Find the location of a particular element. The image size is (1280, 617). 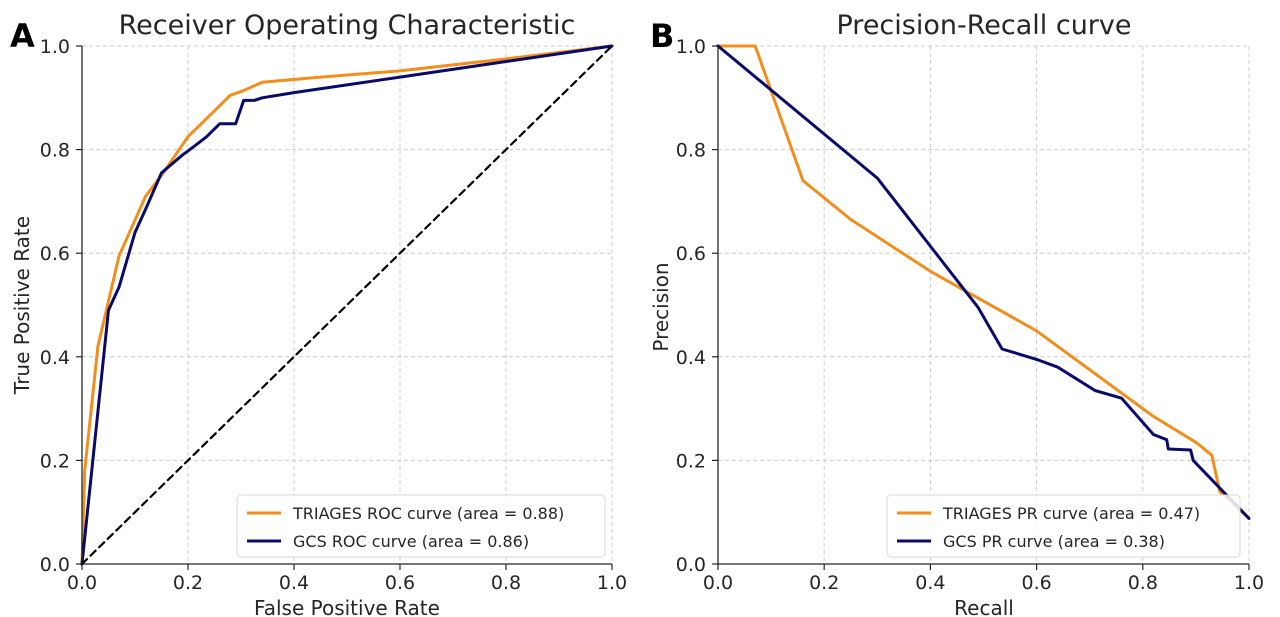

legend-entry: TRIAGES ROC curve (area = 0.88) is located at coordinates (428, 513).